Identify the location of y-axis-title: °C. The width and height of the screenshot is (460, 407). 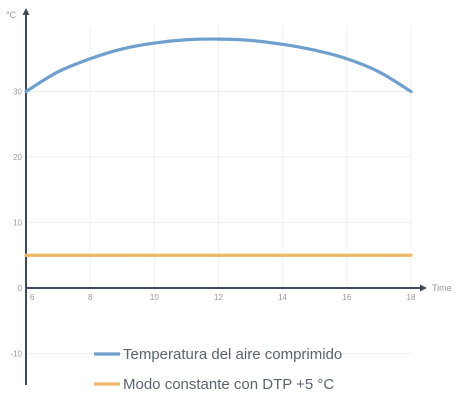
(11, 15).